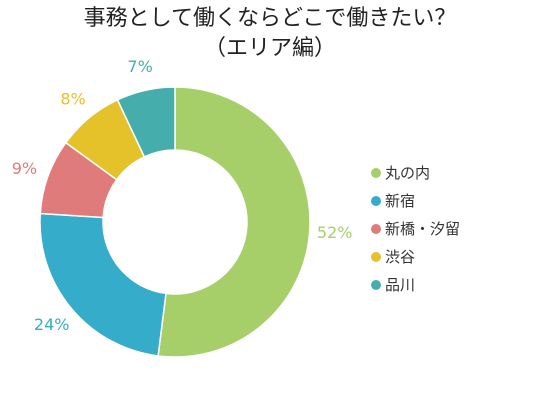  Describe the element at coordinates (270, 18) in the screenshot. I see `chart-title: 事務として働くならどこで働きたい？` at that location.